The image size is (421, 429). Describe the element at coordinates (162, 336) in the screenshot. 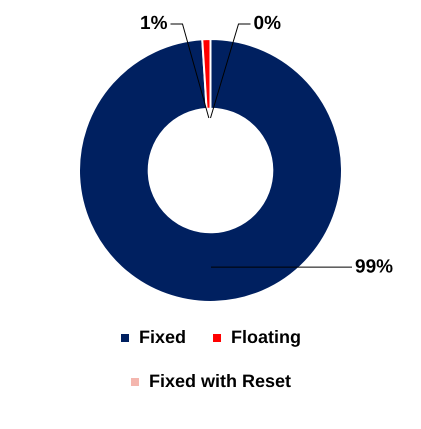

I see `legend-label: Fixed` at that location.